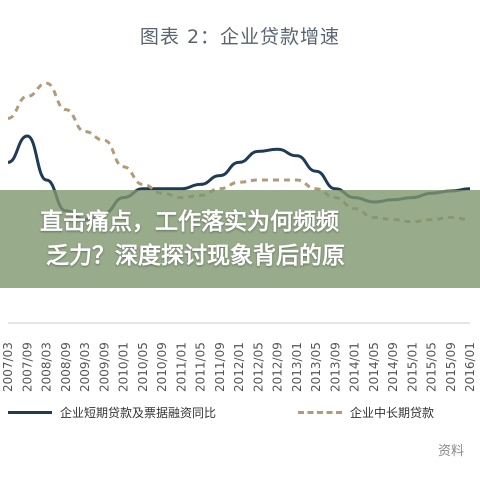 The height and width of the screenshot is (480, 480). Describe the element at coordinates (470, 367) in the screenshot. I see `x-tick-label: 2016/01` at that location.